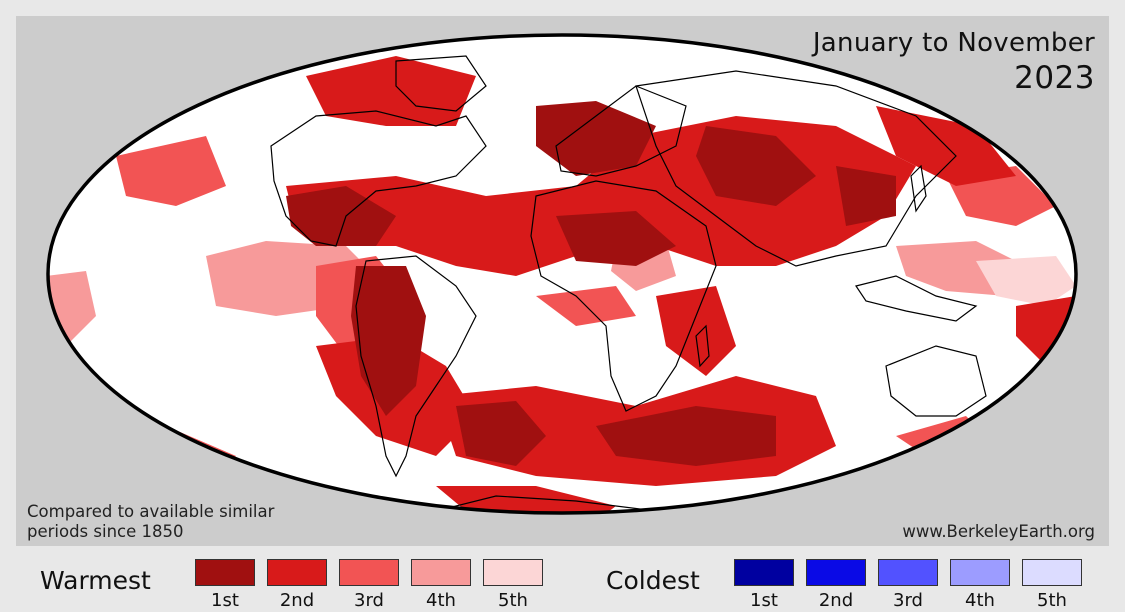  What do you see at coordinates (441, 83) in the screenshot?
I see `outline-greenland` at bounding box center [441, 83].